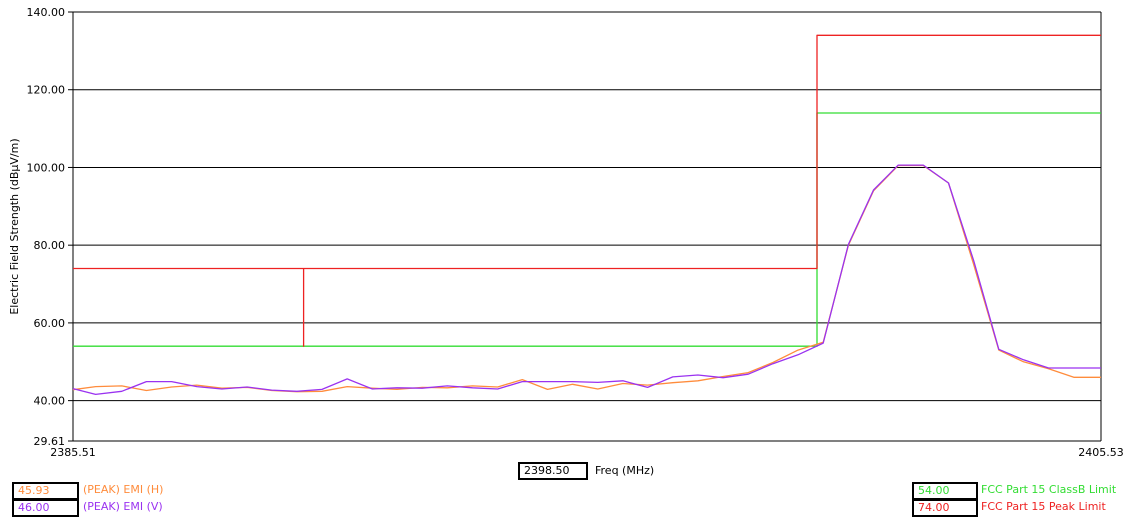 The image size is (1129, 520). I want to click on y-tick-label: 120.00, so click(46, 90).